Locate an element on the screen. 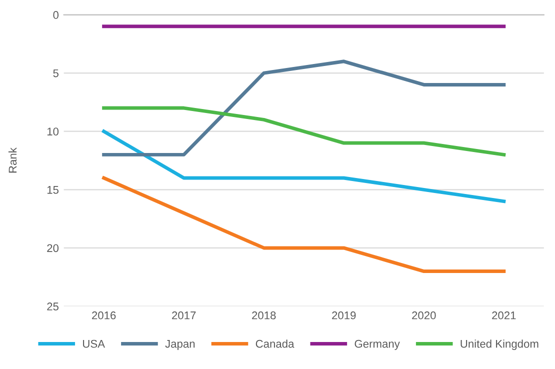  y-tick-label: 0 is located at coordinates (56, 15).